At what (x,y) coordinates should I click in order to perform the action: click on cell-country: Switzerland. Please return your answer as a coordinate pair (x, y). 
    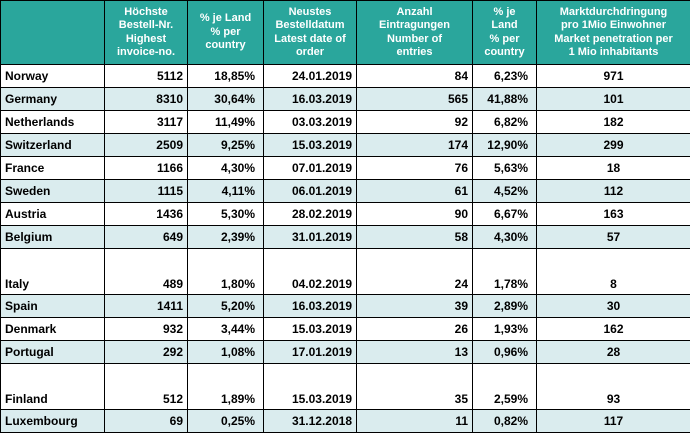
    Looking at the image, I should click on (53, 145).